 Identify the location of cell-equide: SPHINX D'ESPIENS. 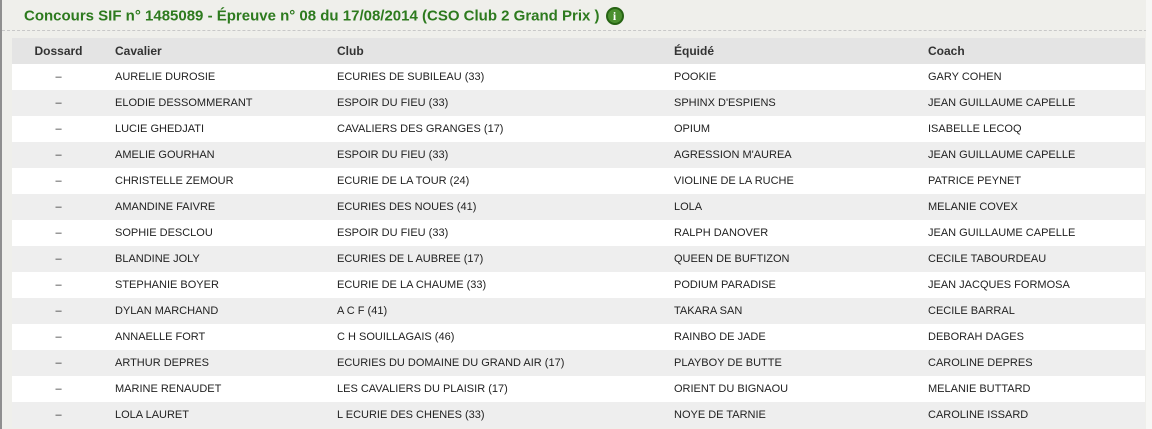
(725, 103).